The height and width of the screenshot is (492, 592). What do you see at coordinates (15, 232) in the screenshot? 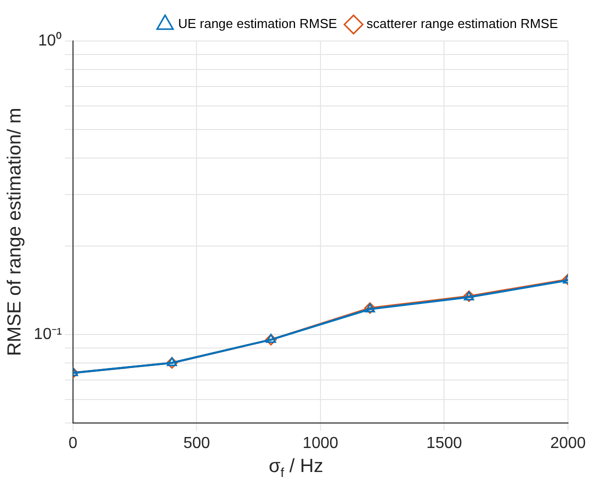
I see `y-axis-title: RMSE of range estimation/ m` at bounding box center [15, 232].